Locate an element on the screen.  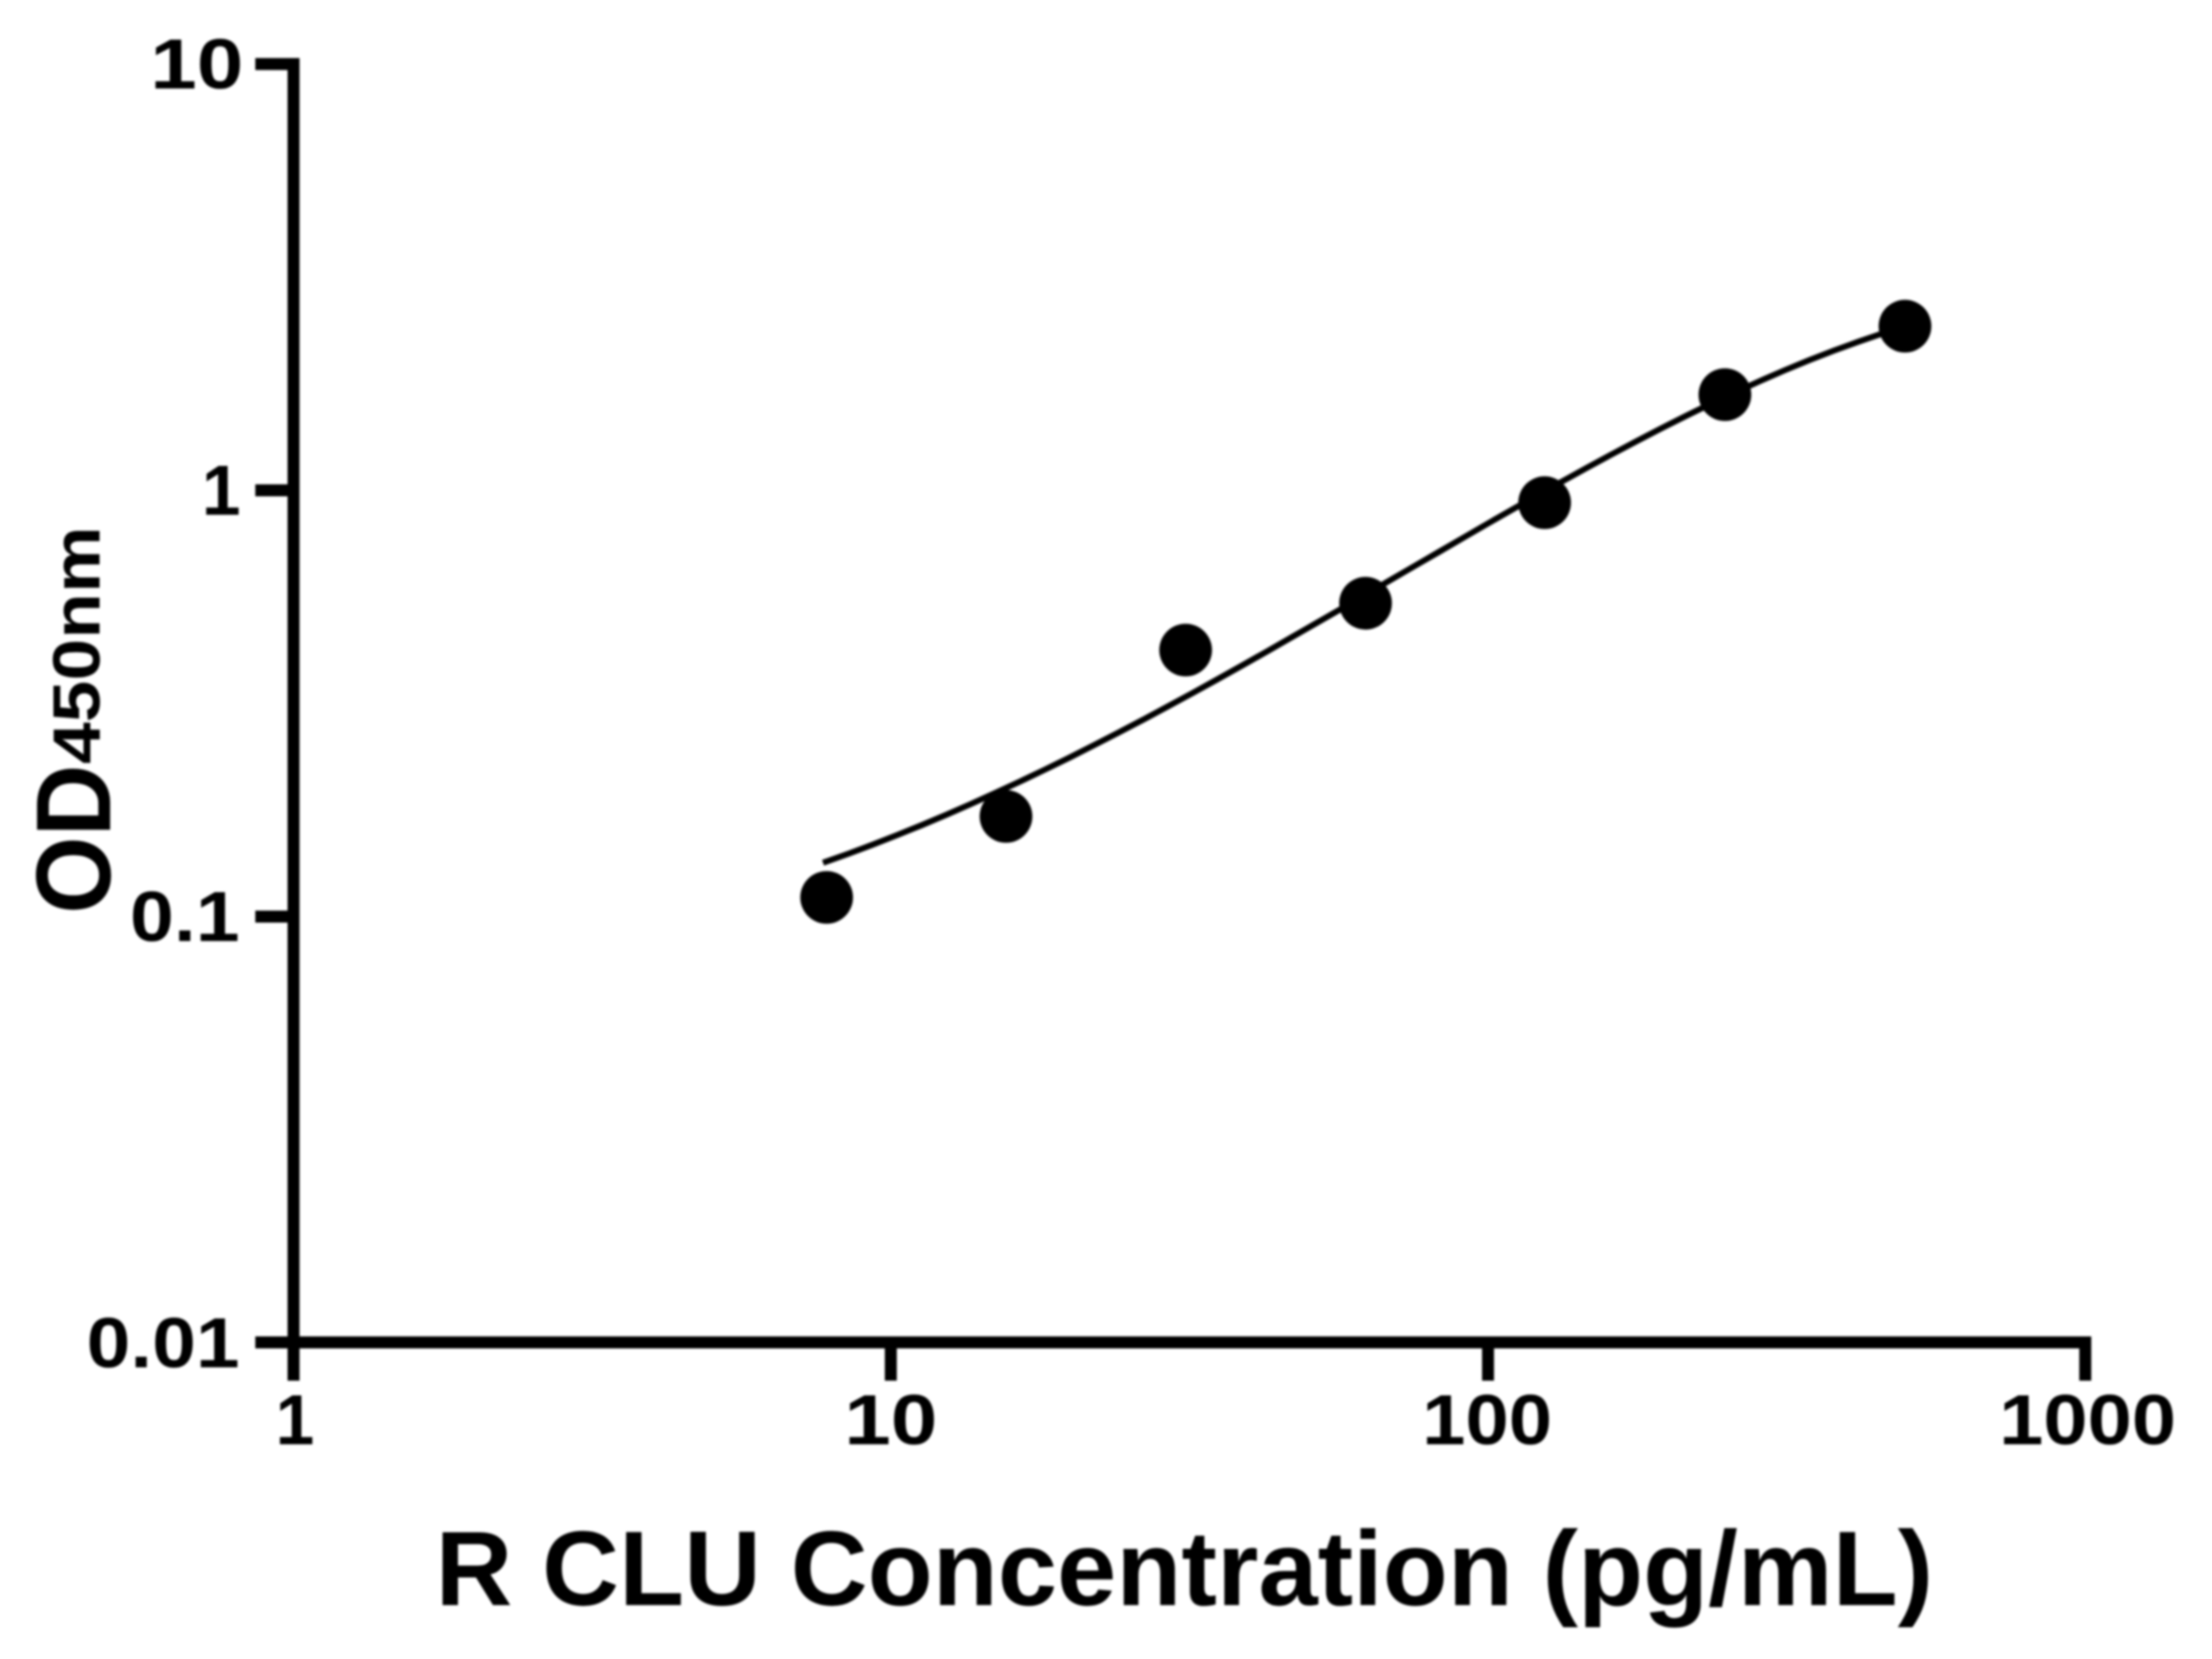
svg-text: 0.1 is located at coordinates (185, 917).